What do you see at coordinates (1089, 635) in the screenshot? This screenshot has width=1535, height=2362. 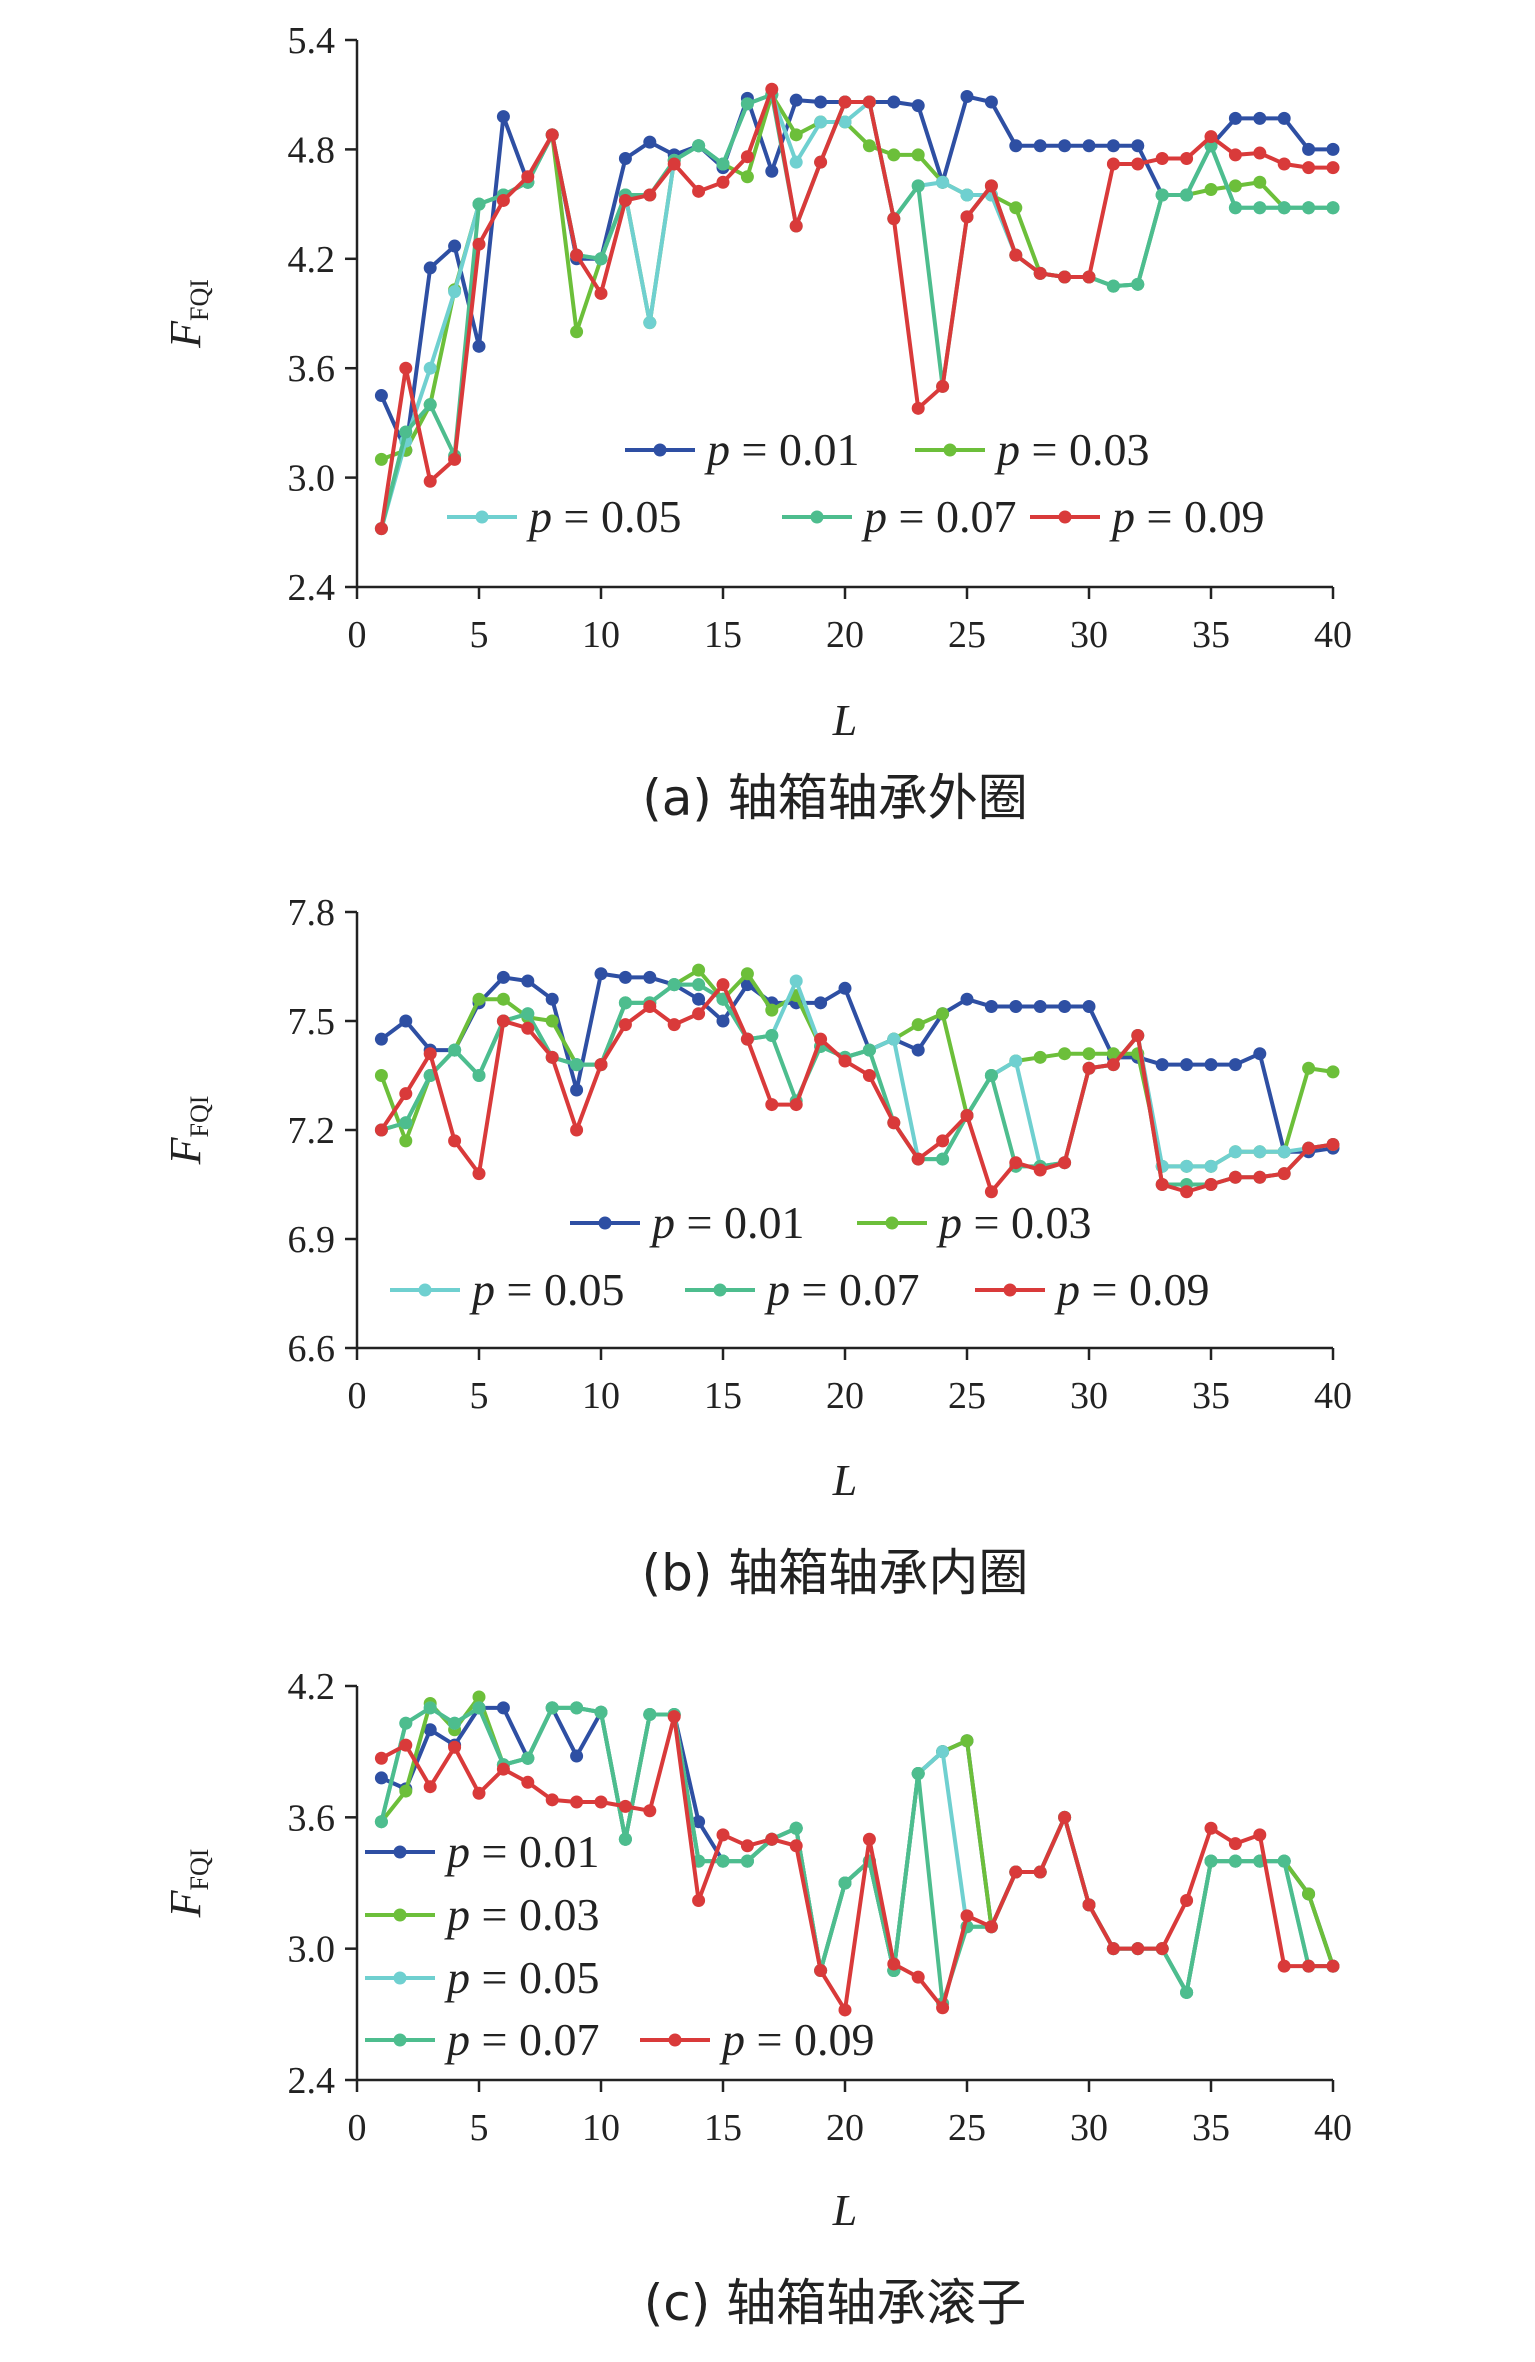 I see `x-tick-label: 30` at bounding box center [1089, 635].